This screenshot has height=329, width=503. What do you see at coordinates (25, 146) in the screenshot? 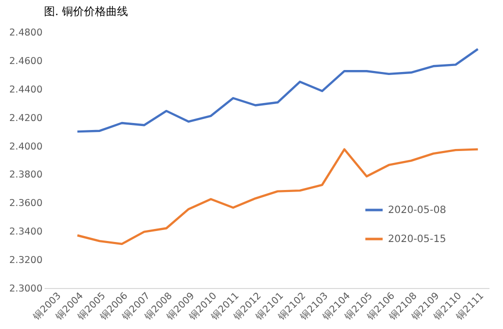
I see `y-tick-label: 2.4000` at bounding box center [25, 146].